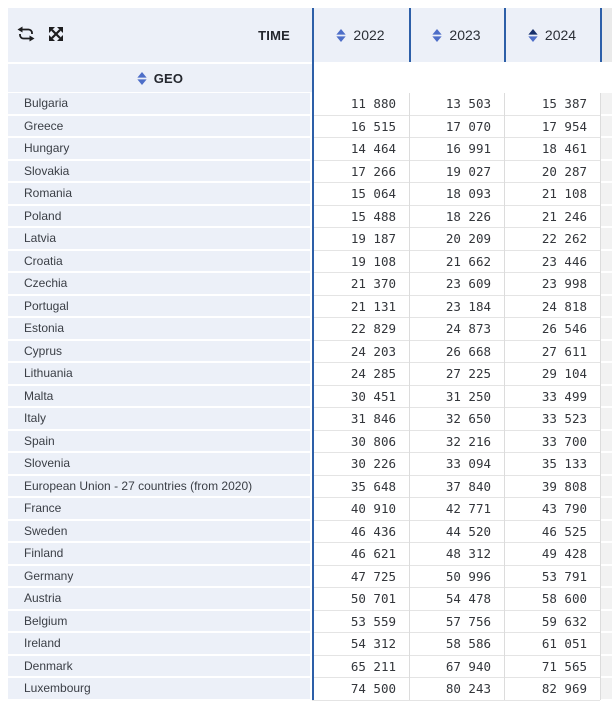 Image resolution: width=612 pixels, height=712 pixels. What do you see at coordinates (456, 599) in the screenshot?
I see `data-cell: 54 478` at bounding box center [456, 599].